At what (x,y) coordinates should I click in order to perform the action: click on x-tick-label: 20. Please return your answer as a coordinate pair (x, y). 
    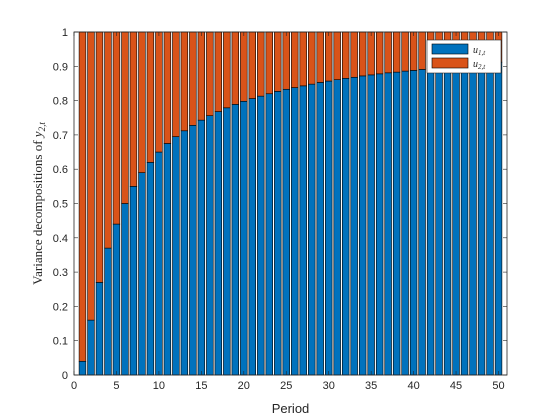
    Looking at the image, I should click on (244, 386).